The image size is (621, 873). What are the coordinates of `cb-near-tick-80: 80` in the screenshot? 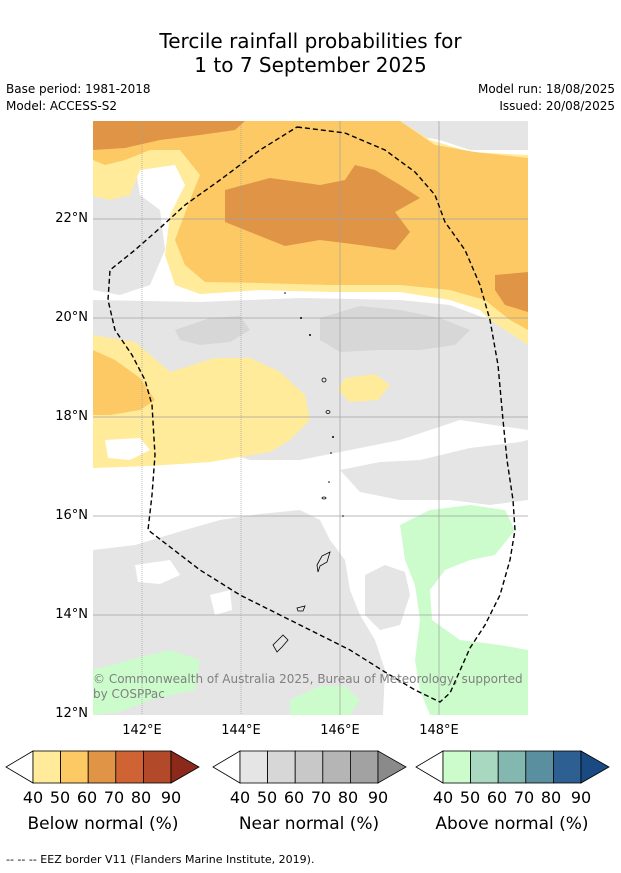 It's located at (348, 797).